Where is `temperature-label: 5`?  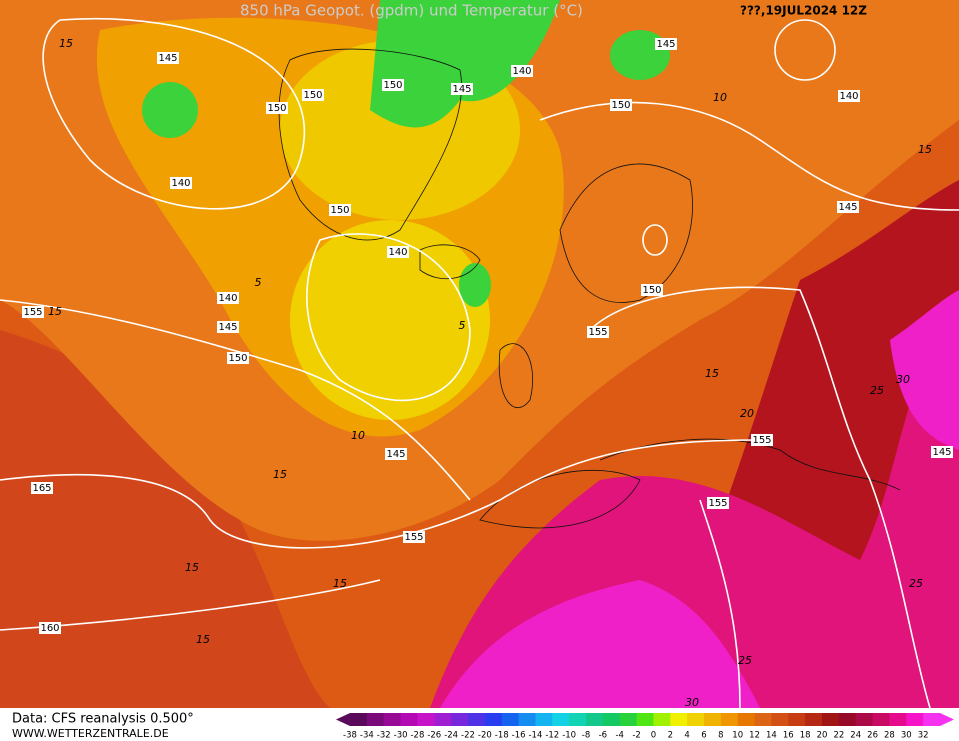 temperature-label: 5 is located at coordinates (258, 282).